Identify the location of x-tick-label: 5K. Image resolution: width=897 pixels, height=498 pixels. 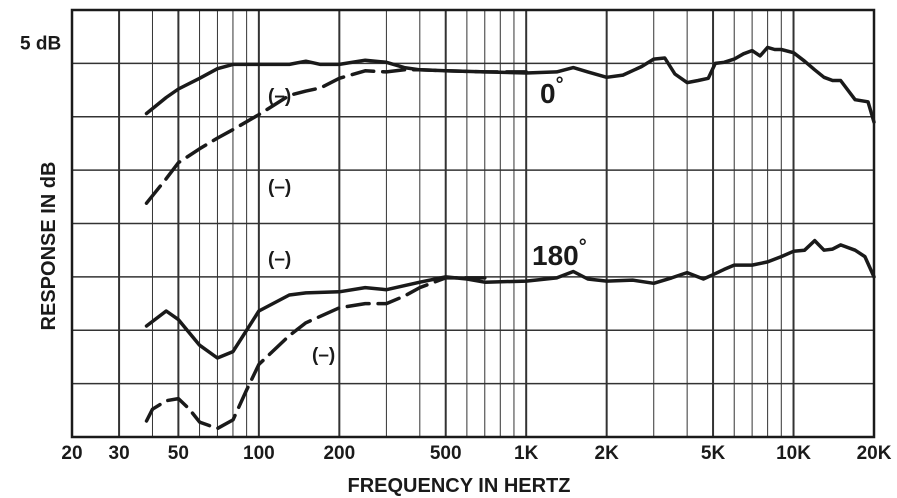
(713, 453).